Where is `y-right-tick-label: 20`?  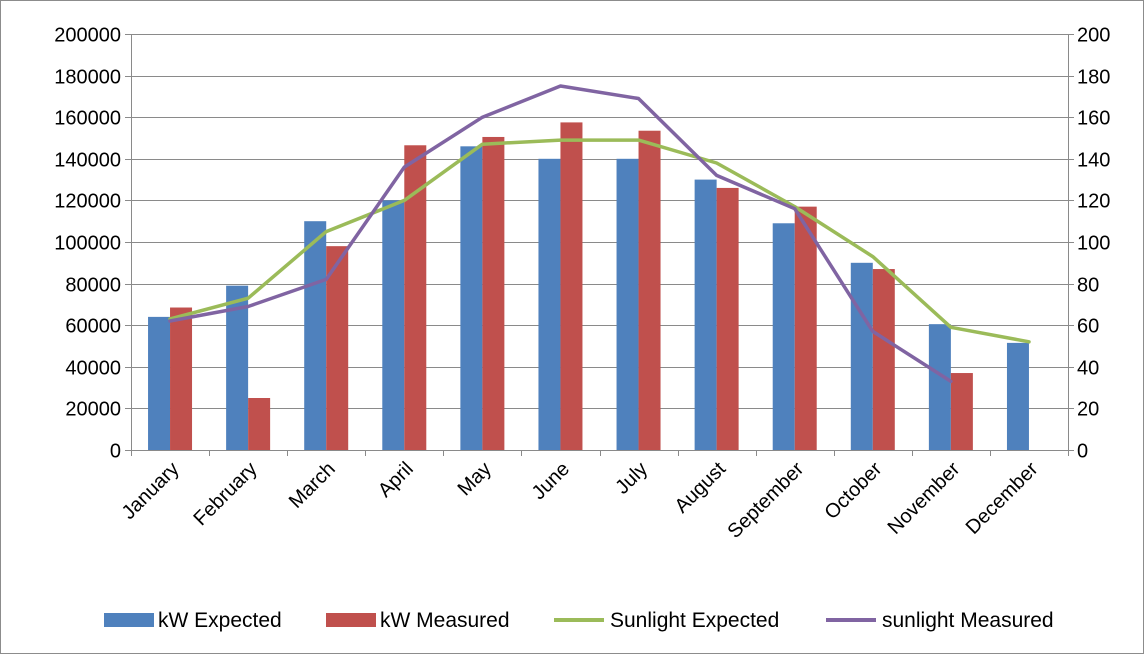 y-right-tick-label: 20 is located at coordinates (1088, 410).